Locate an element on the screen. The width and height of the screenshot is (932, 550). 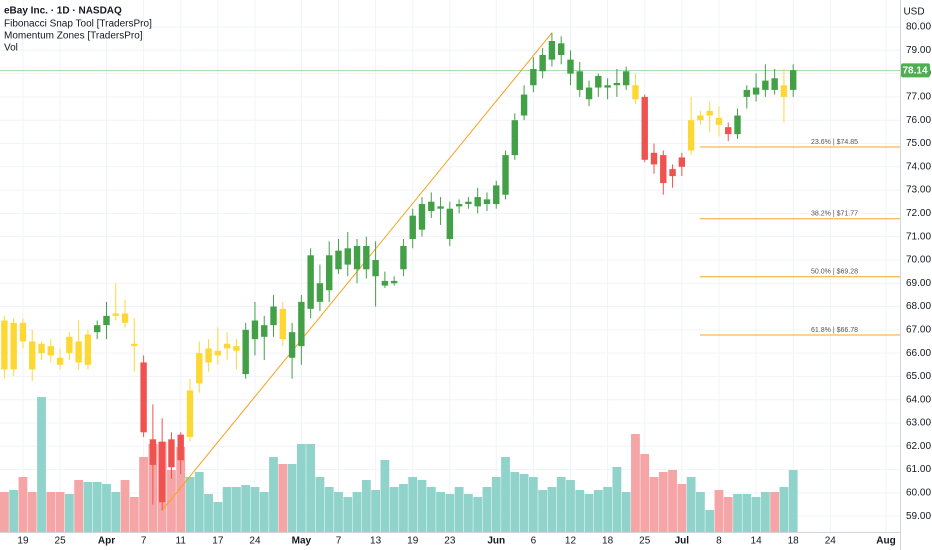
fib-label: 61.8% | $66.78 is located at coordinates (834, 330).